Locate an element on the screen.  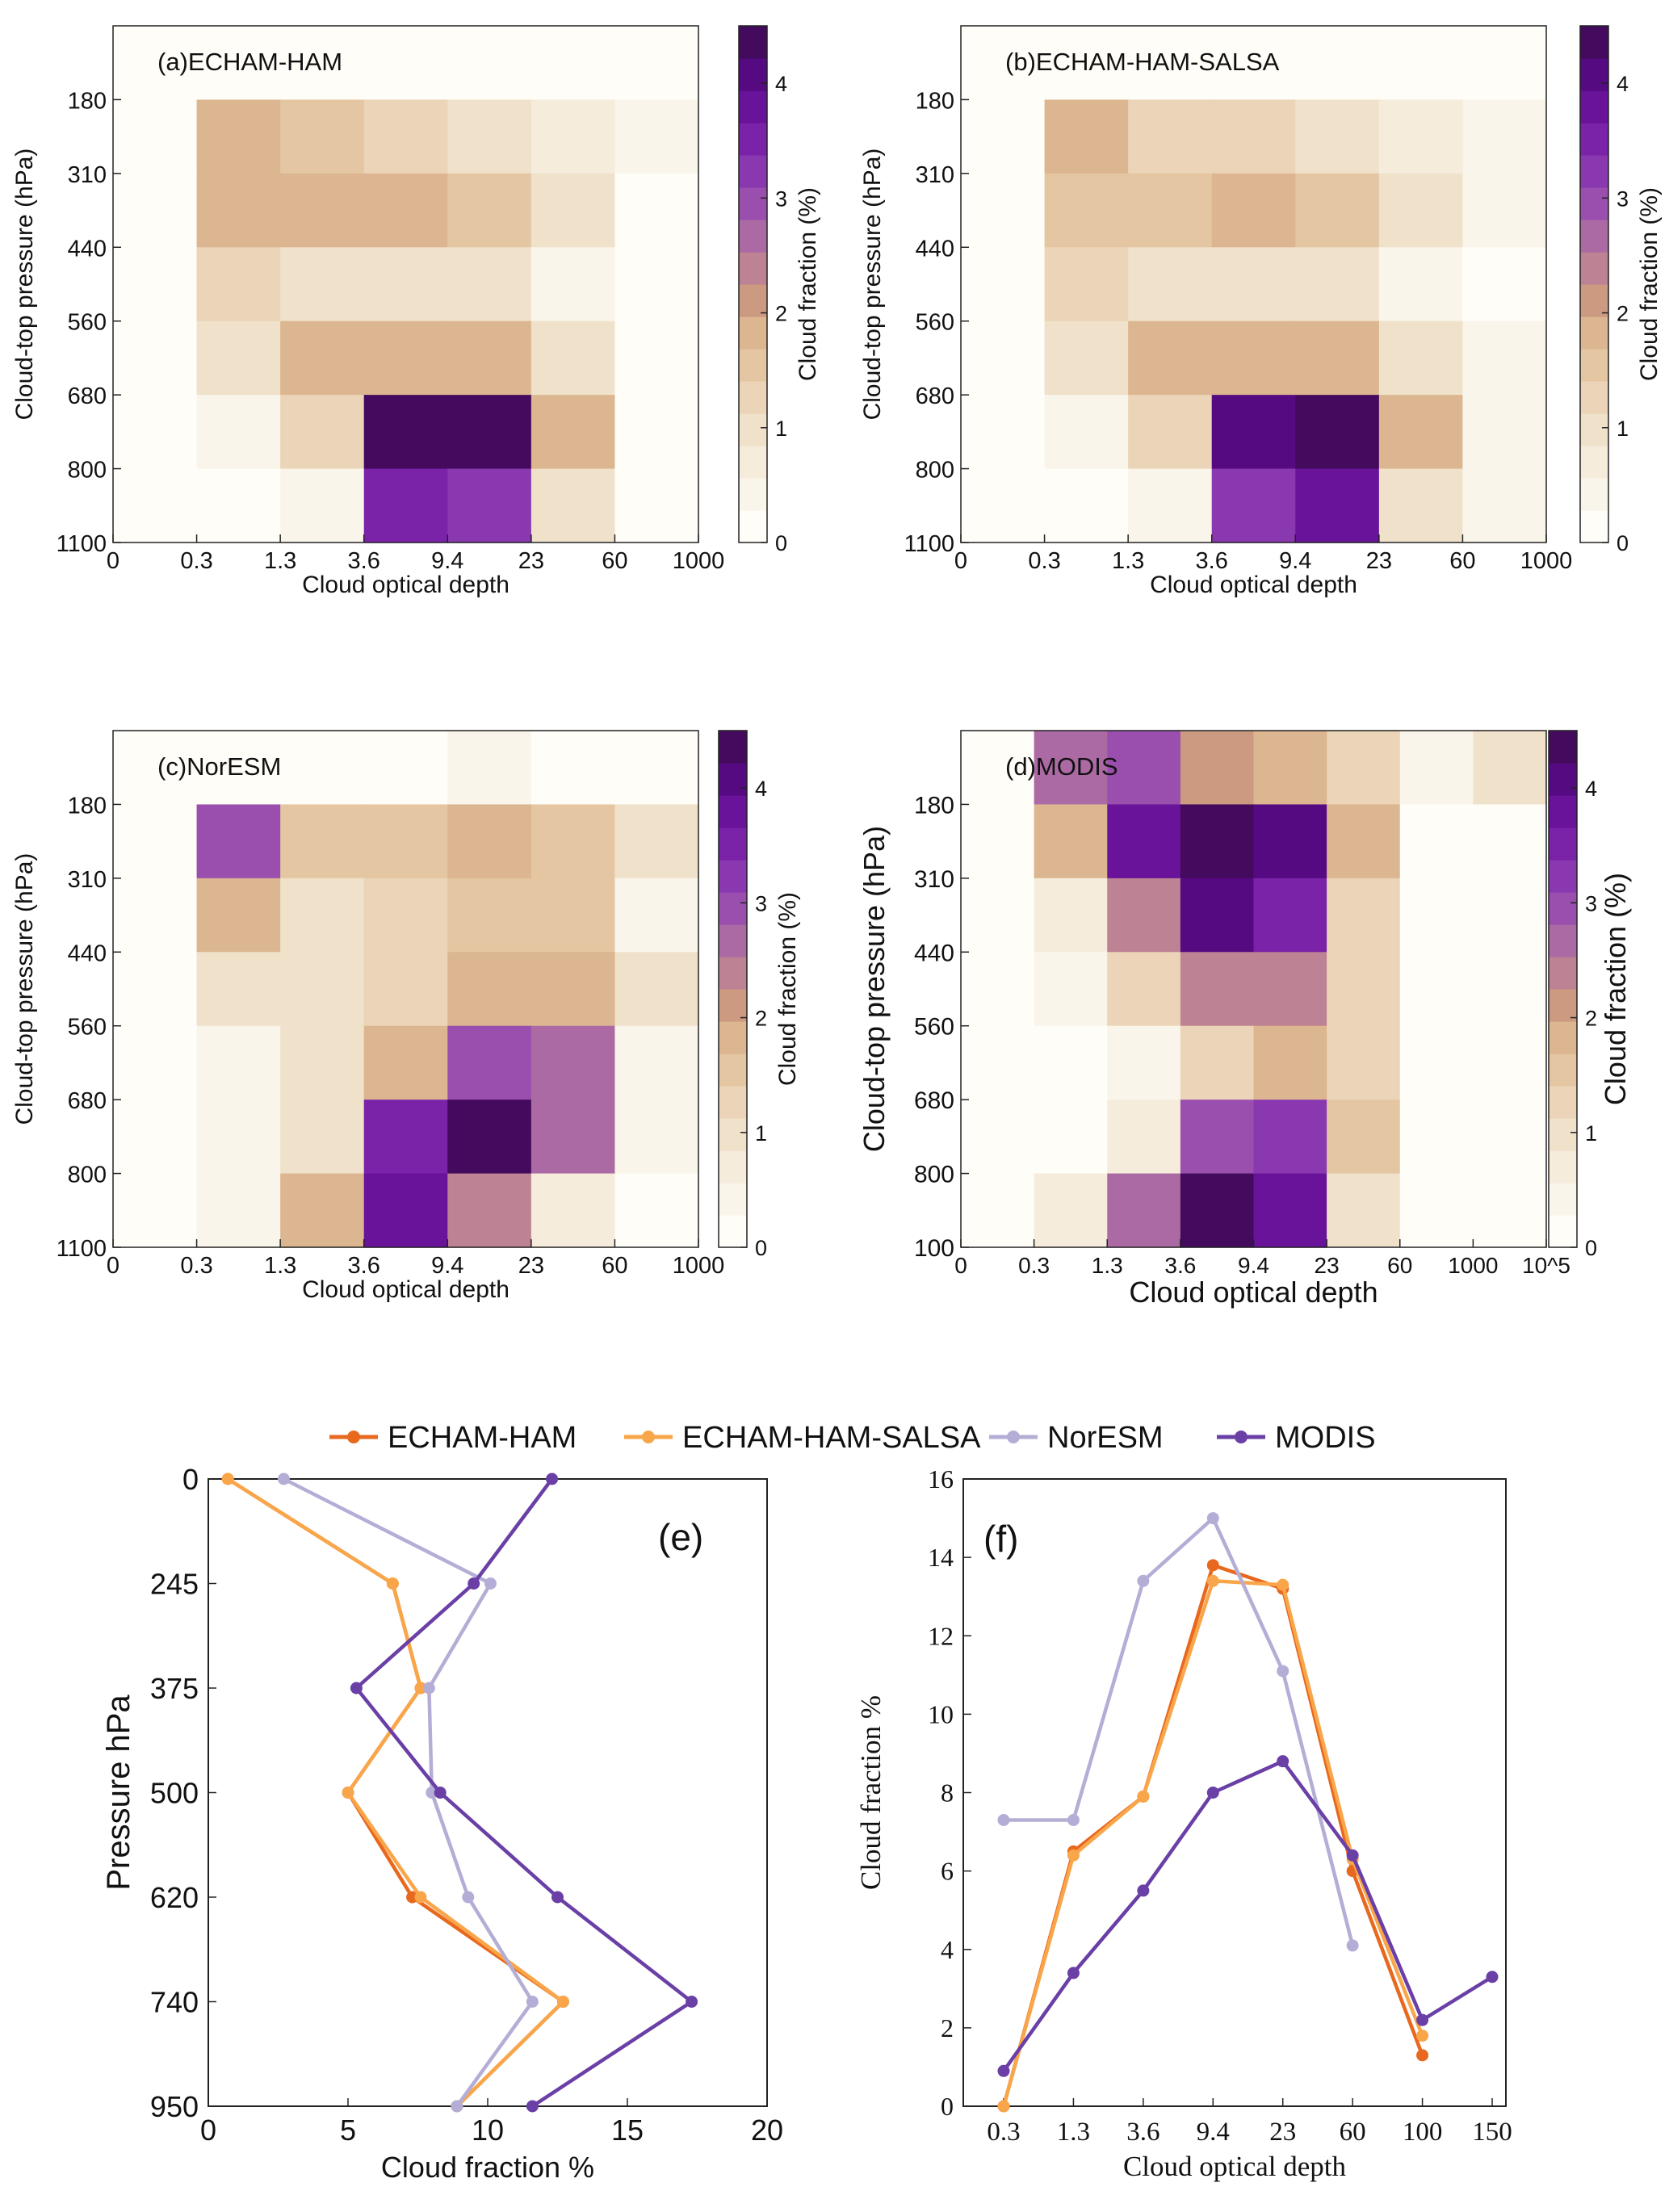
y-tick-label: 310 is located at coordinates (935, 175).